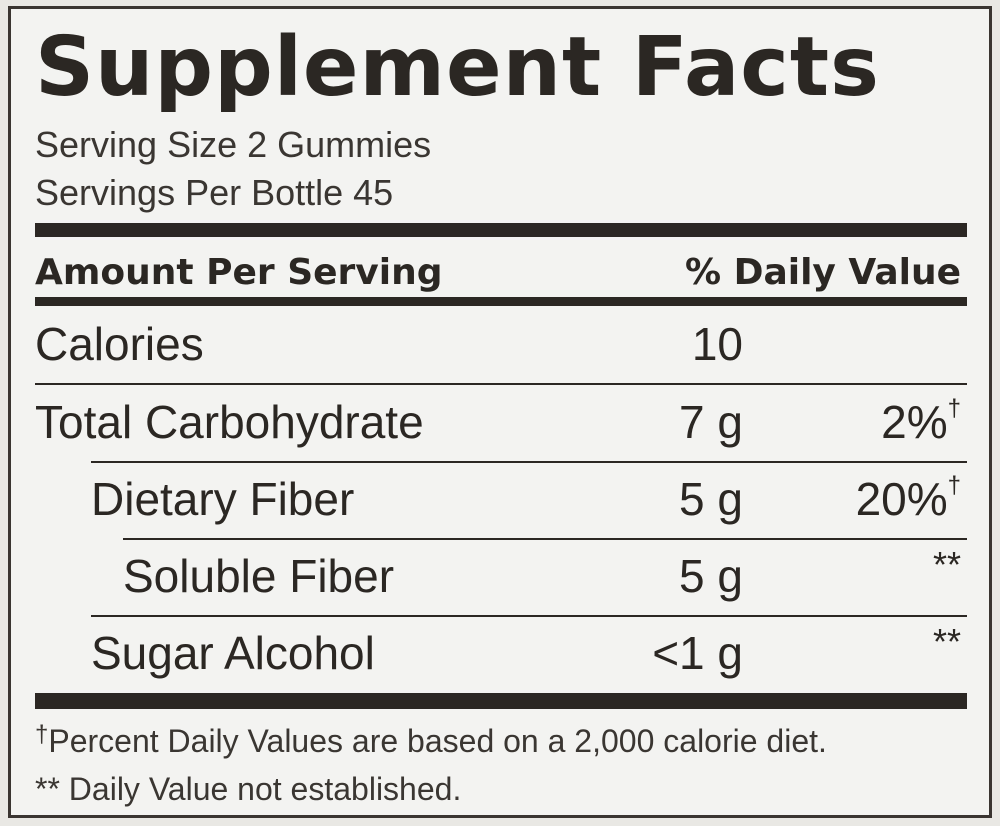 This screenshot has height=826, width=1000. I want to click on serving-size: Serving Size 2 Gummies, so click(233, 144).